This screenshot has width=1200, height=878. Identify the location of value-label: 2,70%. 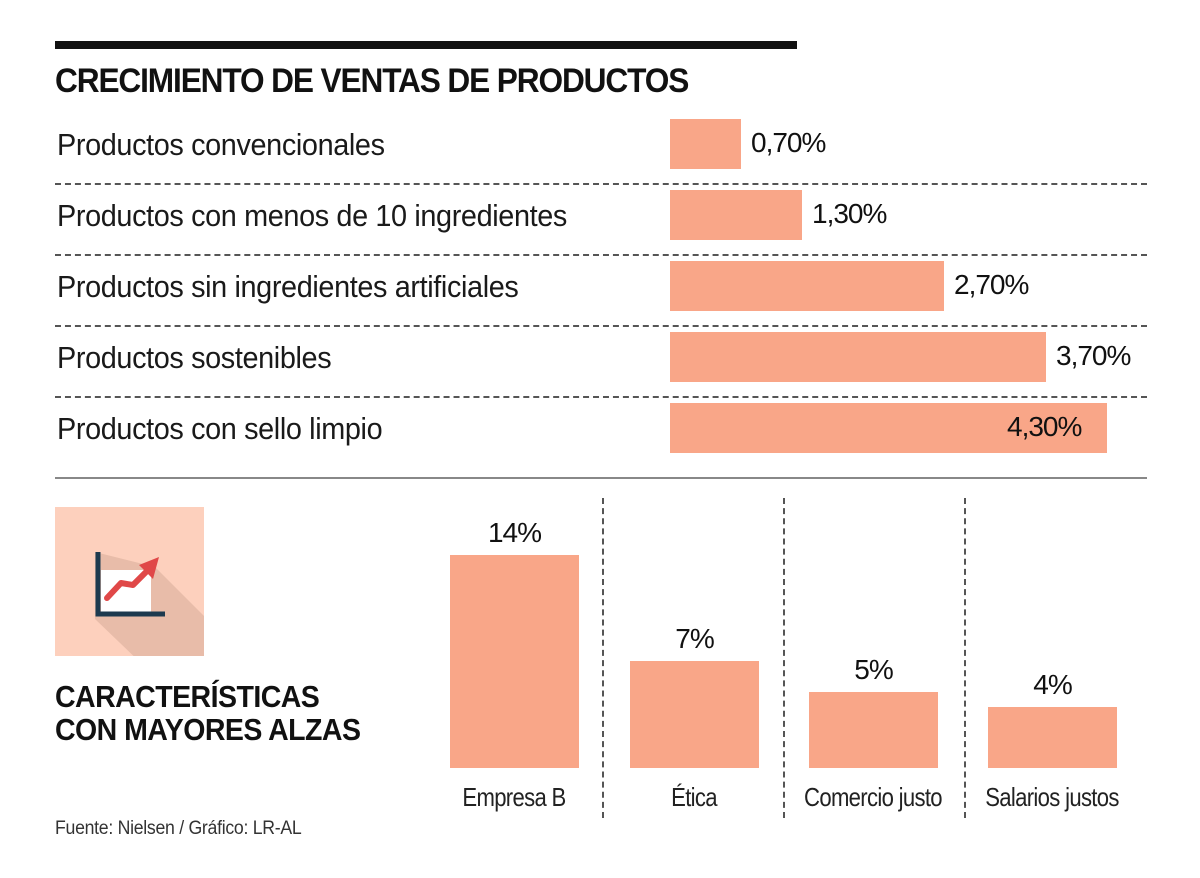
(991, 284).